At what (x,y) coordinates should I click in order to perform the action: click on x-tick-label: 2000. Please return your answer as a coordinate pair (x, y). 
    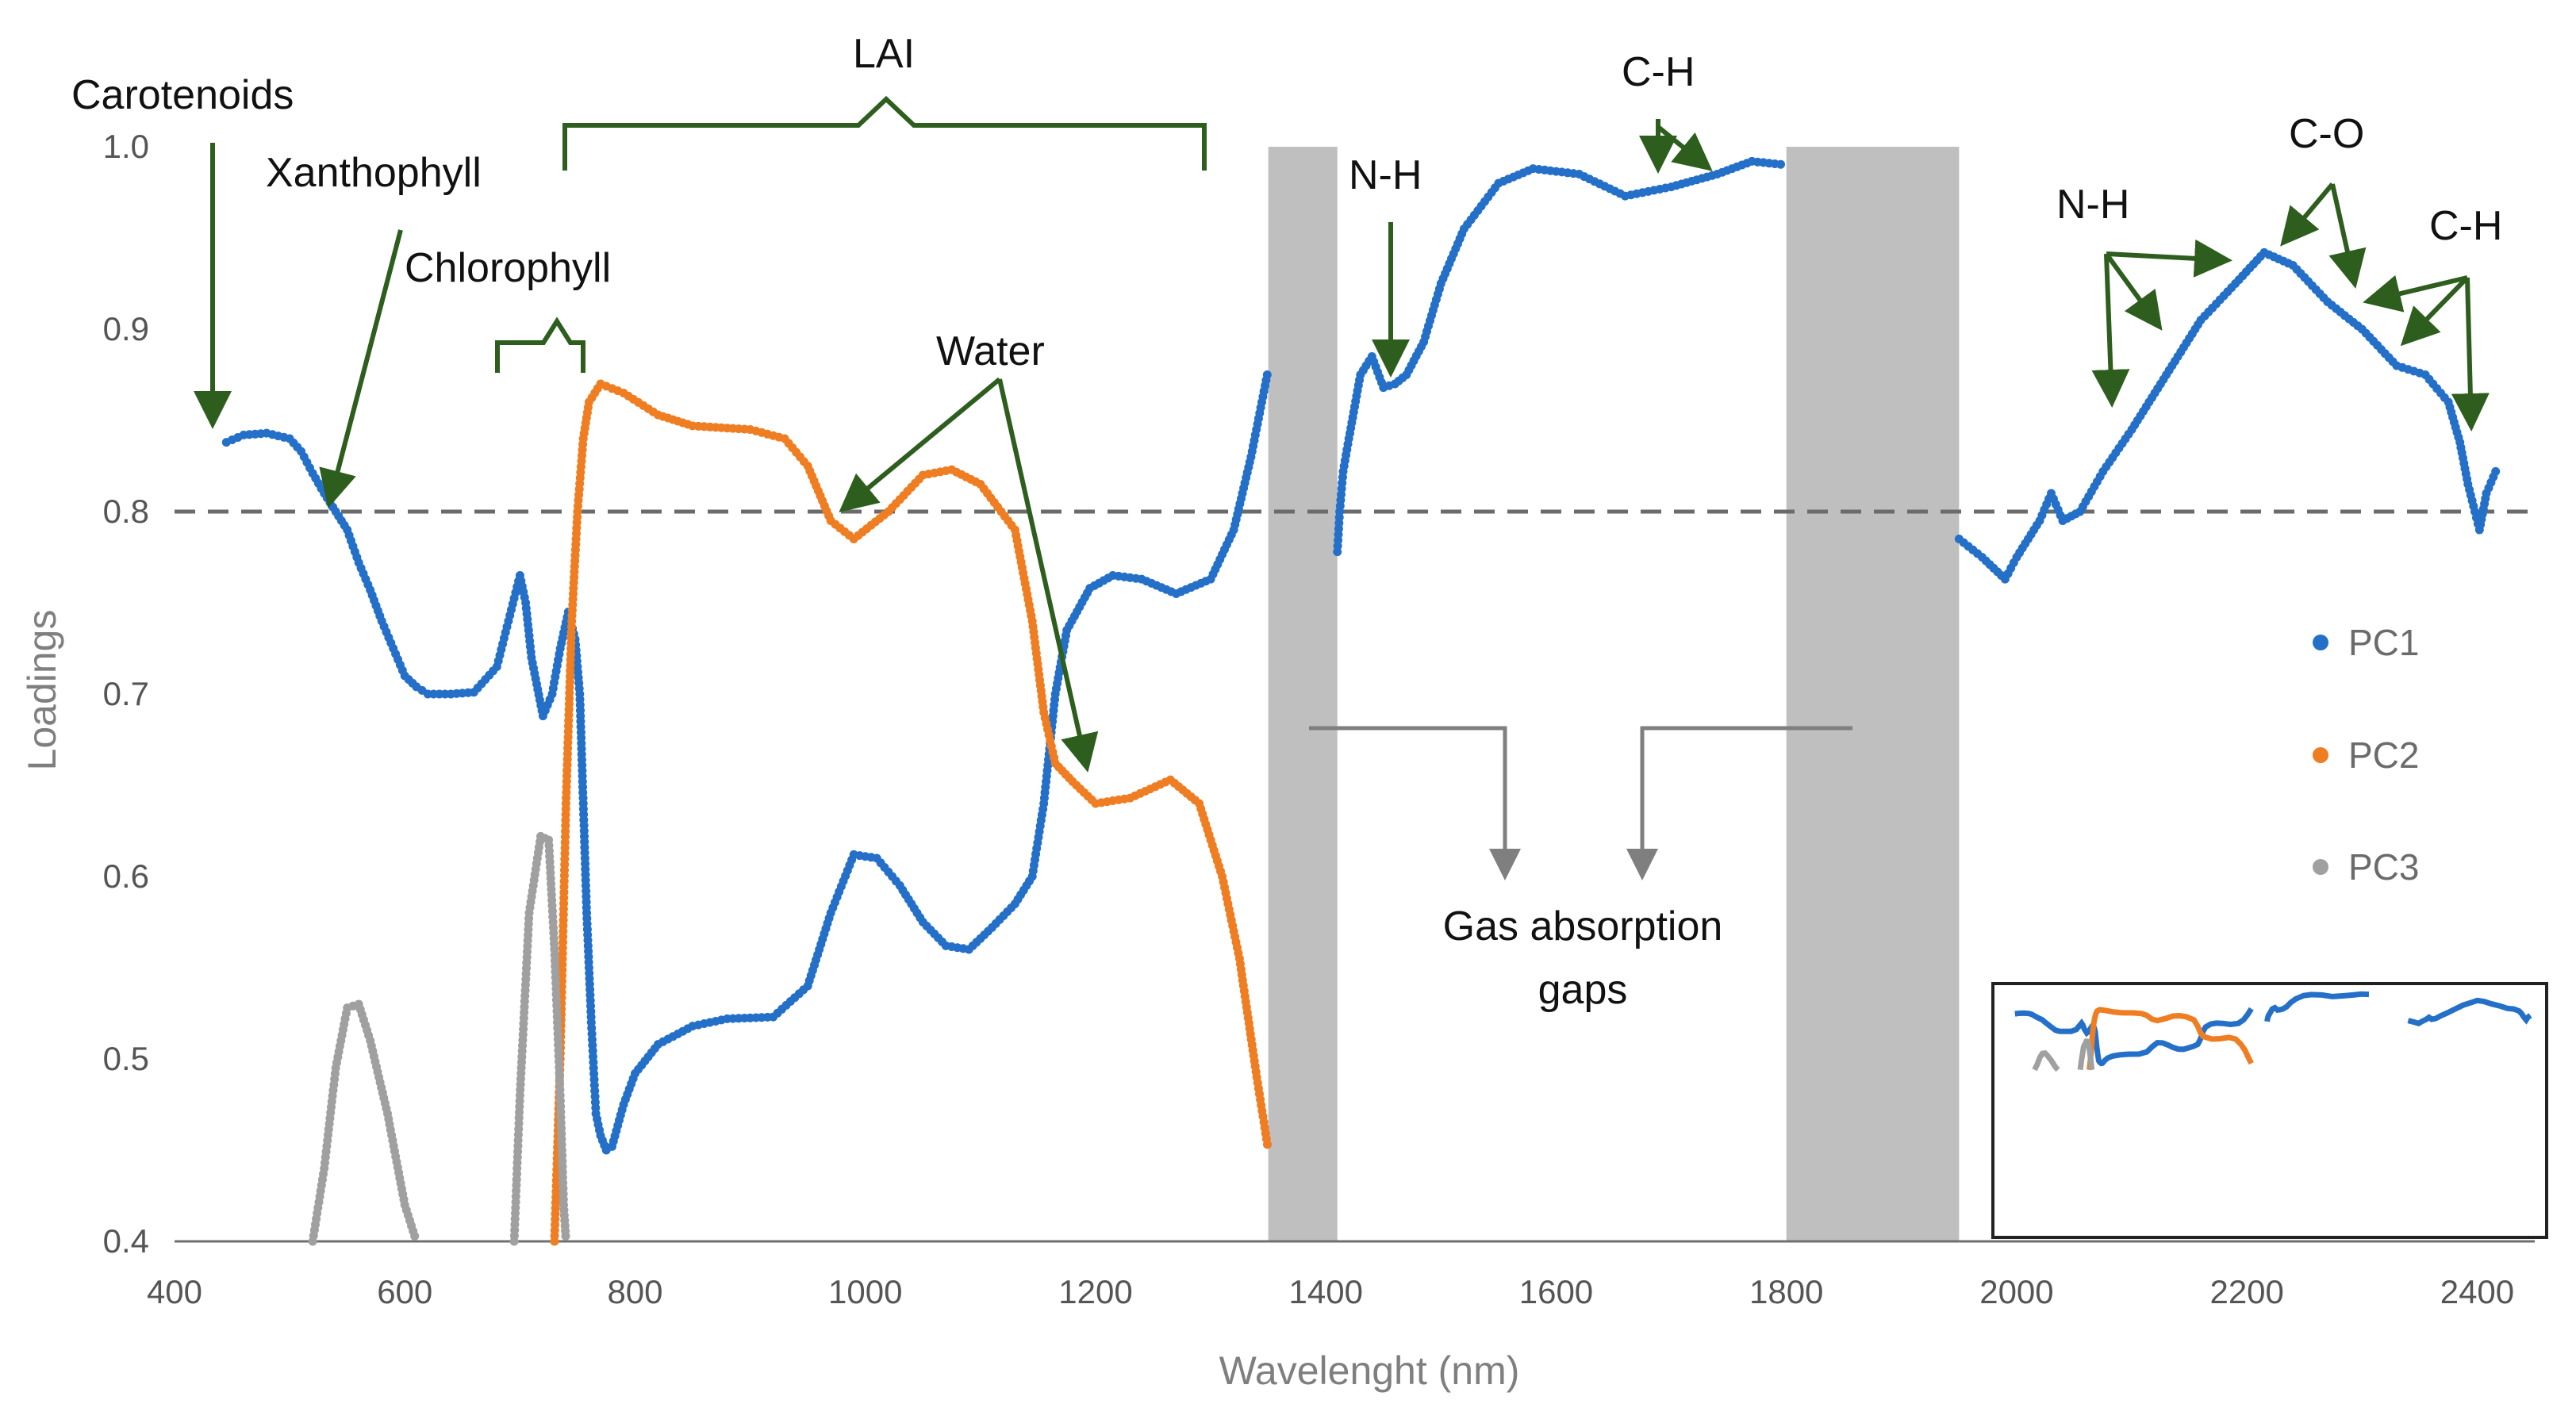
    Looking at the image, I should click on (2016, 1291).